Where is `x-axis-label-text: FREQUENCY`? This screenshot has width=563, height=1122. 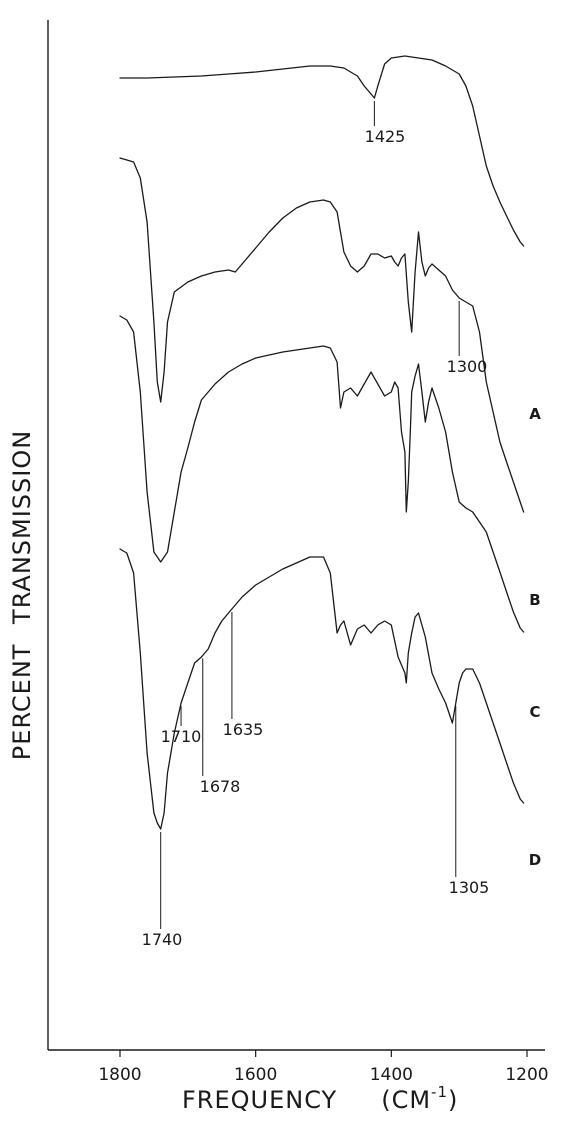 x-axis-label-text: FREQUENCY is located at coordinates (259, 1100).